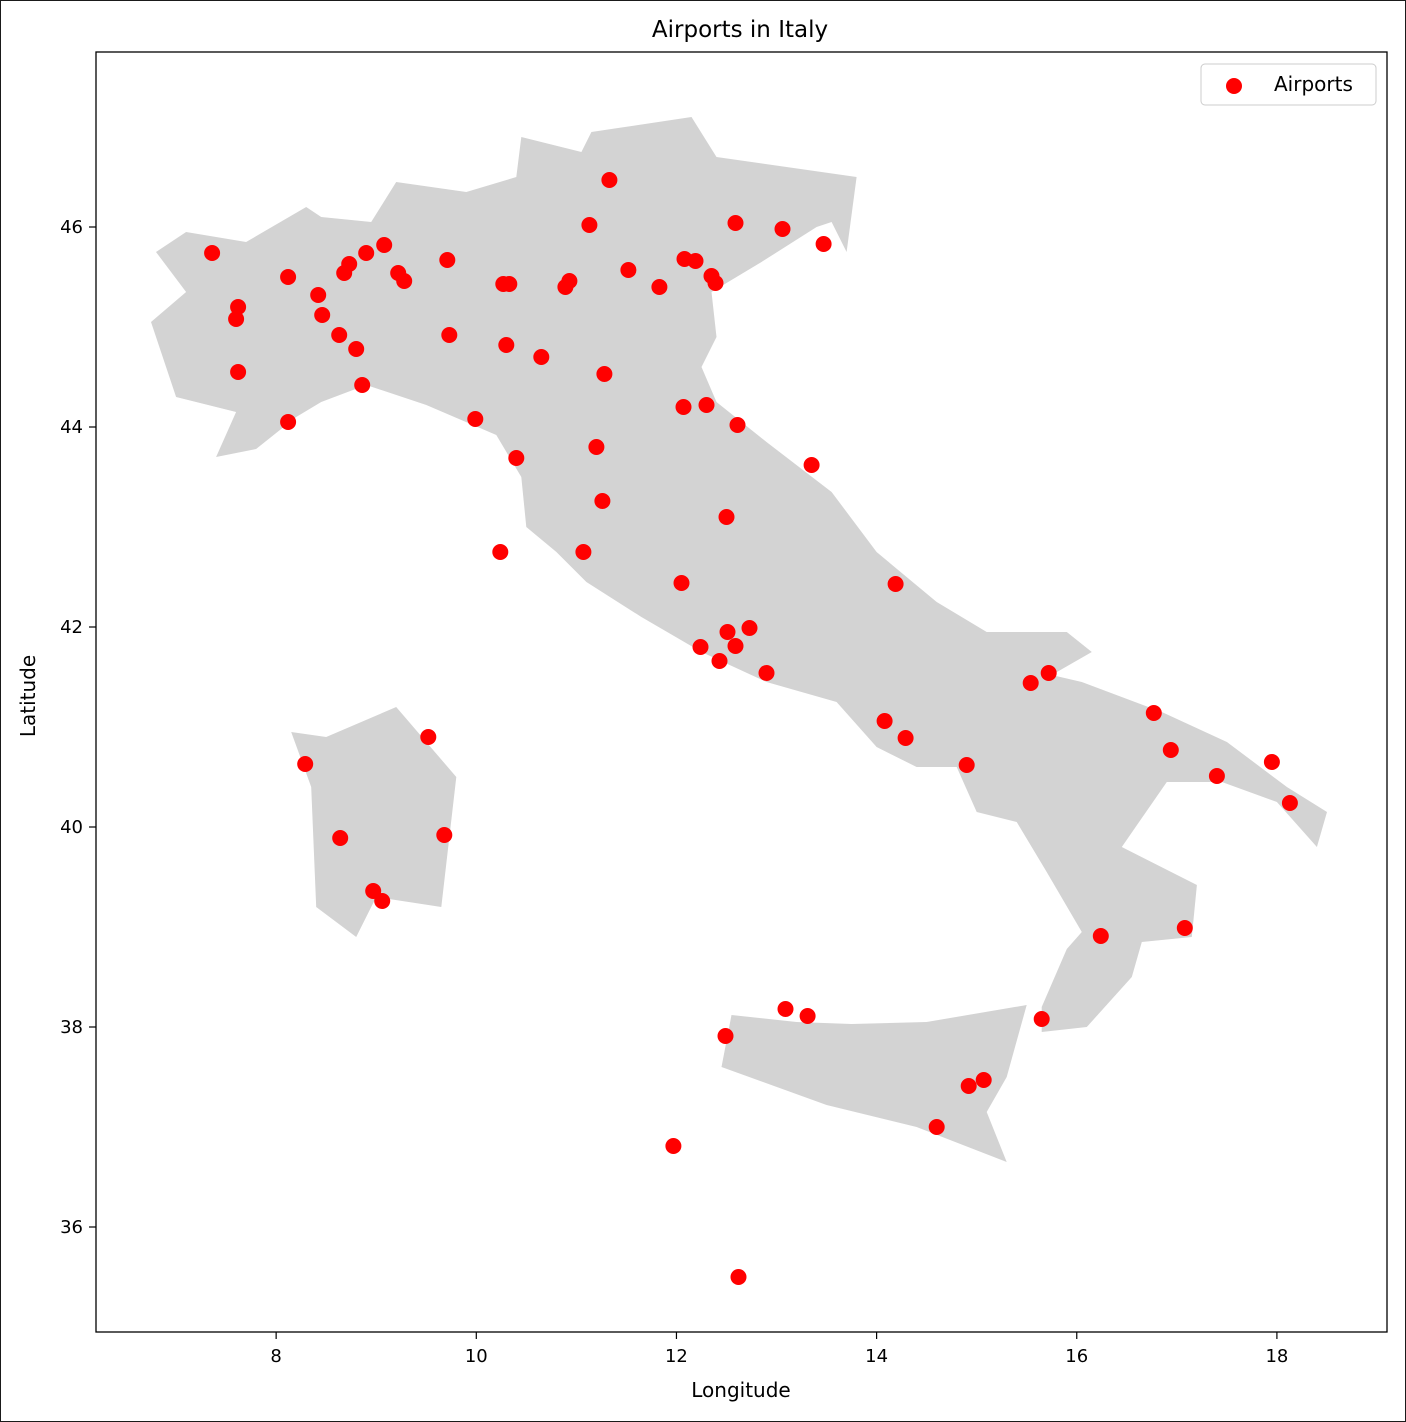 This screenshot has height=1422, width=1406. What do you see at coordinates (476, 1356) in the screenshot?
I see `x-tick-label: 10` at bounding box center [476, 1356].